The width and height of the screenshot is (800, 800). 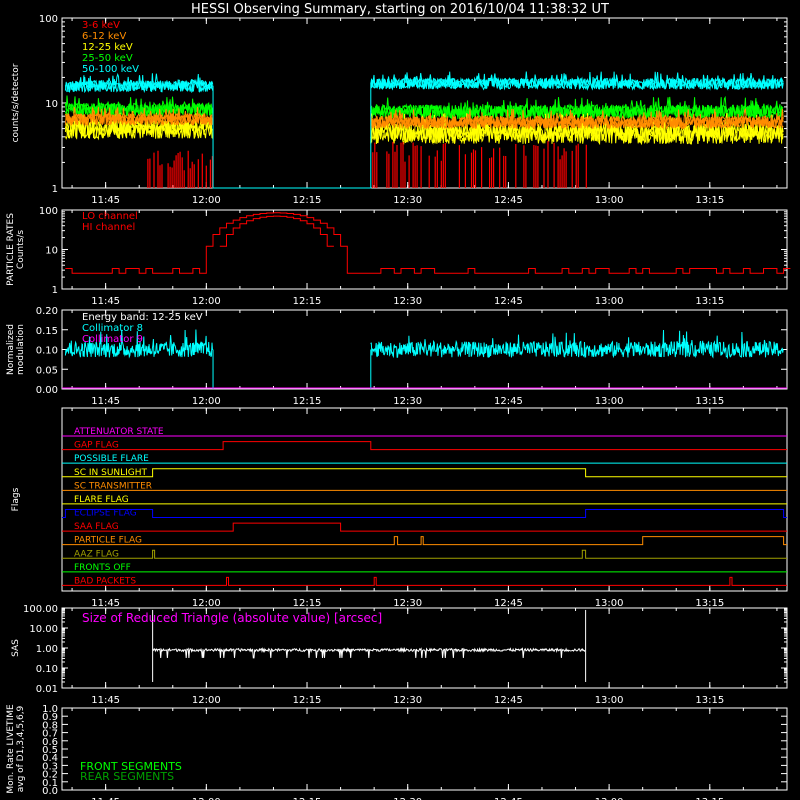 What do you see at coordinates (21, 249) in the screenshot?
I see `y-axis-label: Counts/s` at bounding box center [21, 249].